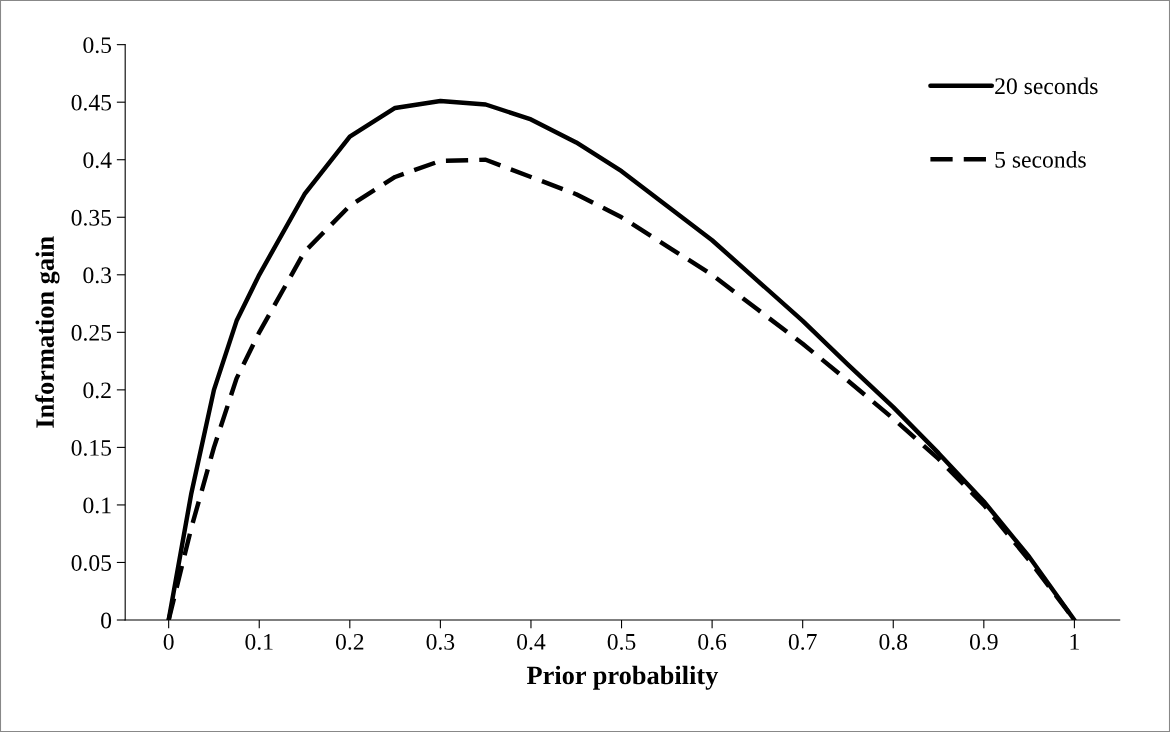 The height and width of the screenshot is (732, 1170). Describe the element at coordinates (47, 332) in the screenshot. I see `y-axis-title: Information gain` at that location.